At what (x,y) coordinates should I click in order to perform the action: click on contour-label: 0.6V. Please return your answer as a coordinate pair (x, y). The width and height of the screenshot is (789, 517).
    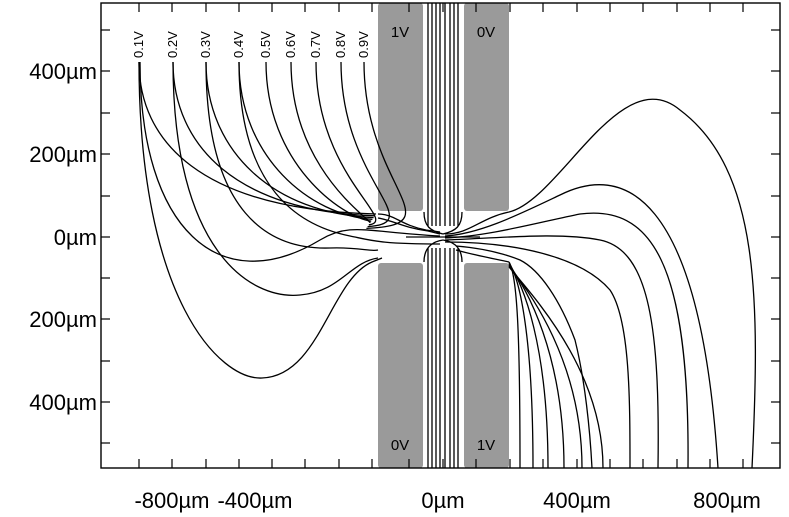
    Looking at the image, I should click on (290, 44).